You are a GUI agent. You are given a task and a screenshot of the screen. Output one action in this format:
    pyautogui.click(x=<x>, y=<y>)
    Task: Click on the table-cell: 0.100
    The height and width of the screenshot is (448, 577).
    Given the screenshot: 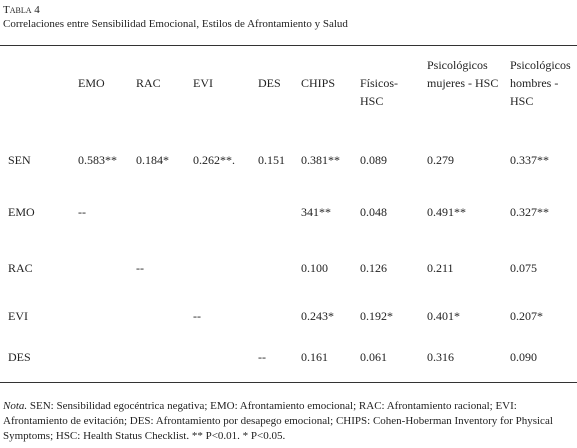 What is the action you would take?
    pyautogui.click(x=314, y=268)
    